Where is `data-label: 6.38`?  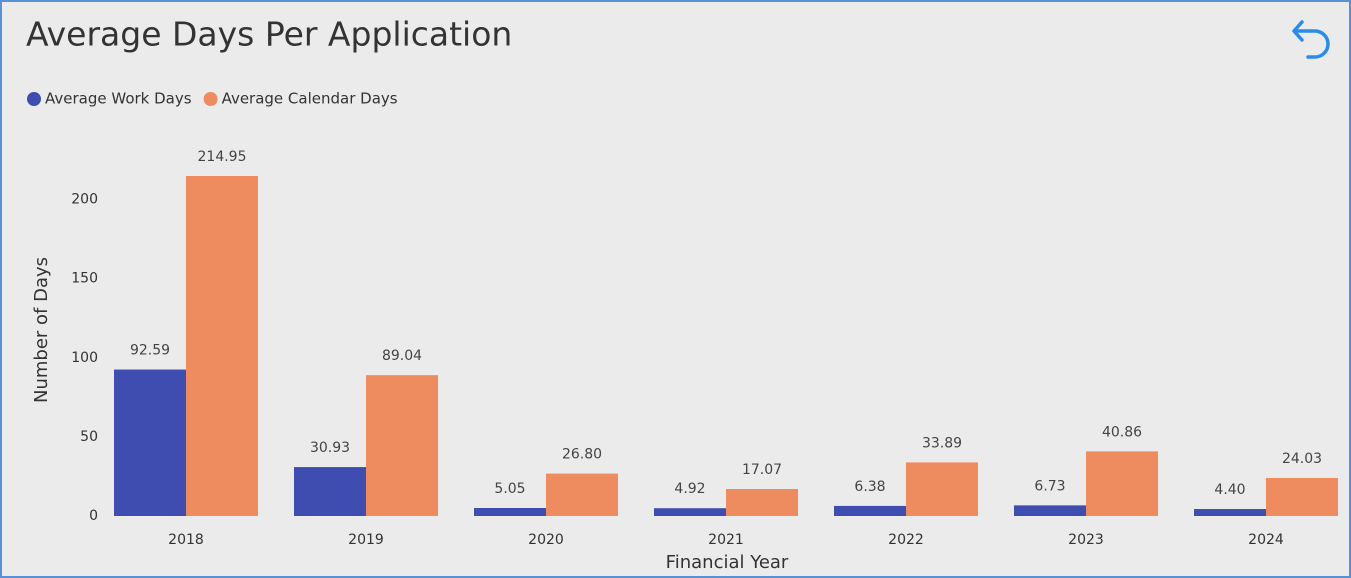
data-label: 6.38 is located at coordinates (869, 487).